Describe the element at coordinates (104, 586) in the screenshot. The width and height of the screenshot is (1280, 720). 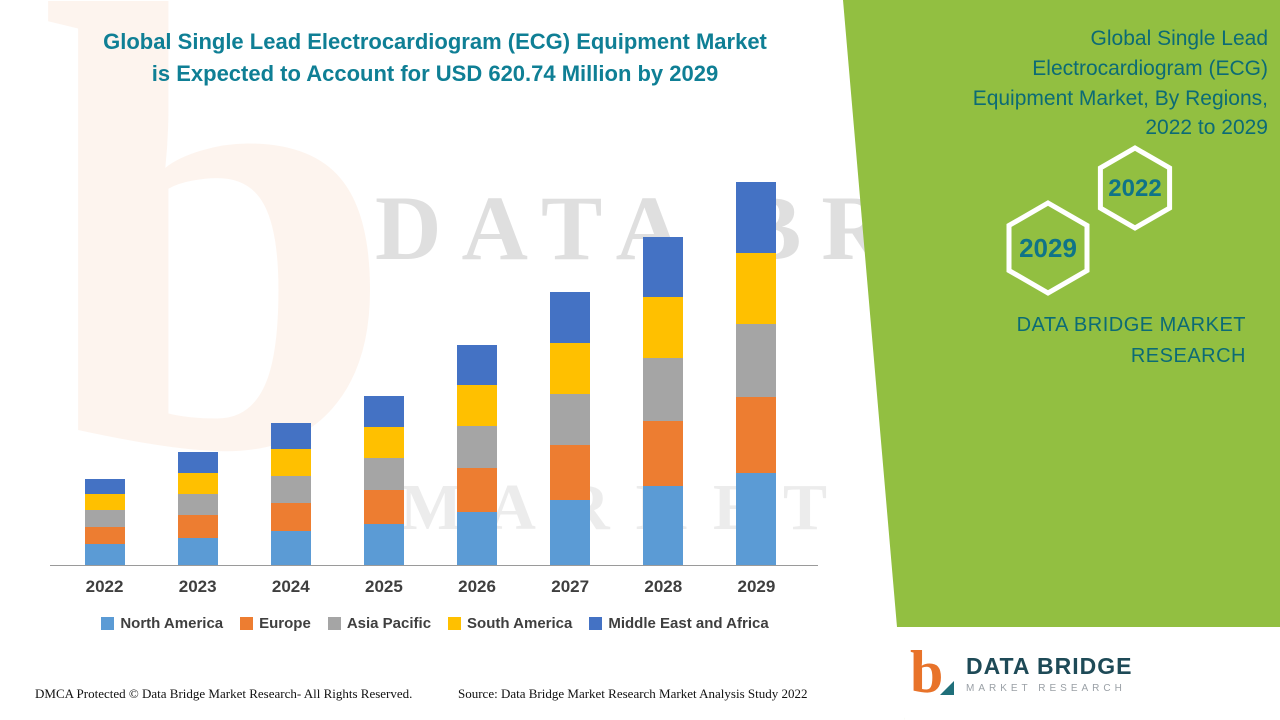
I see `x-axis-label-2022: 2022` at that location.